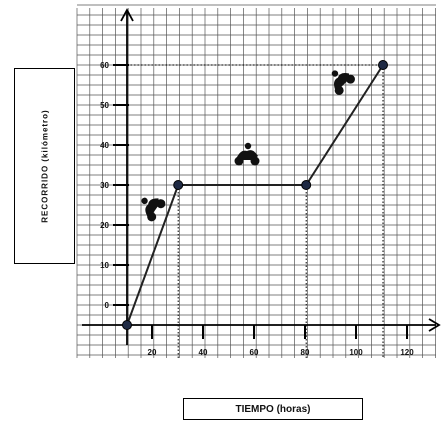  What do you see at coordinates (104, 145) in the screenshot?
I see `y-tick-label: 40` at bounding box center [104, 145].